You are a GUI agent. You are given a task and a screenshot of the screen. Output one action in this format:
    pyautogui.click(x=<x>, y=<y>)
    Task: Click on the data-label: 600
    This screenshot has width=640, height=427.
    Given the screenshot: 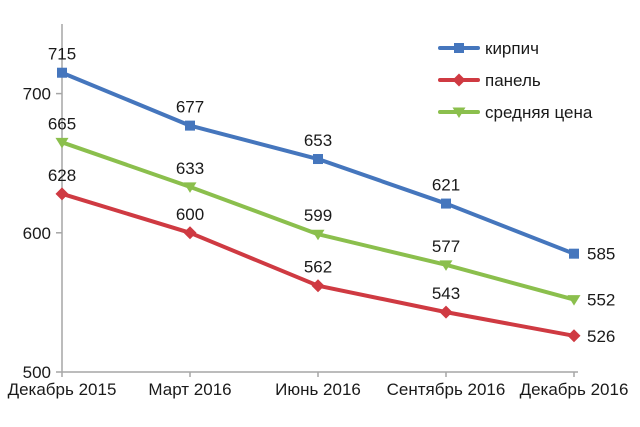 What is the action you would take?
    pyautogui.click(x=190, y=214)
    